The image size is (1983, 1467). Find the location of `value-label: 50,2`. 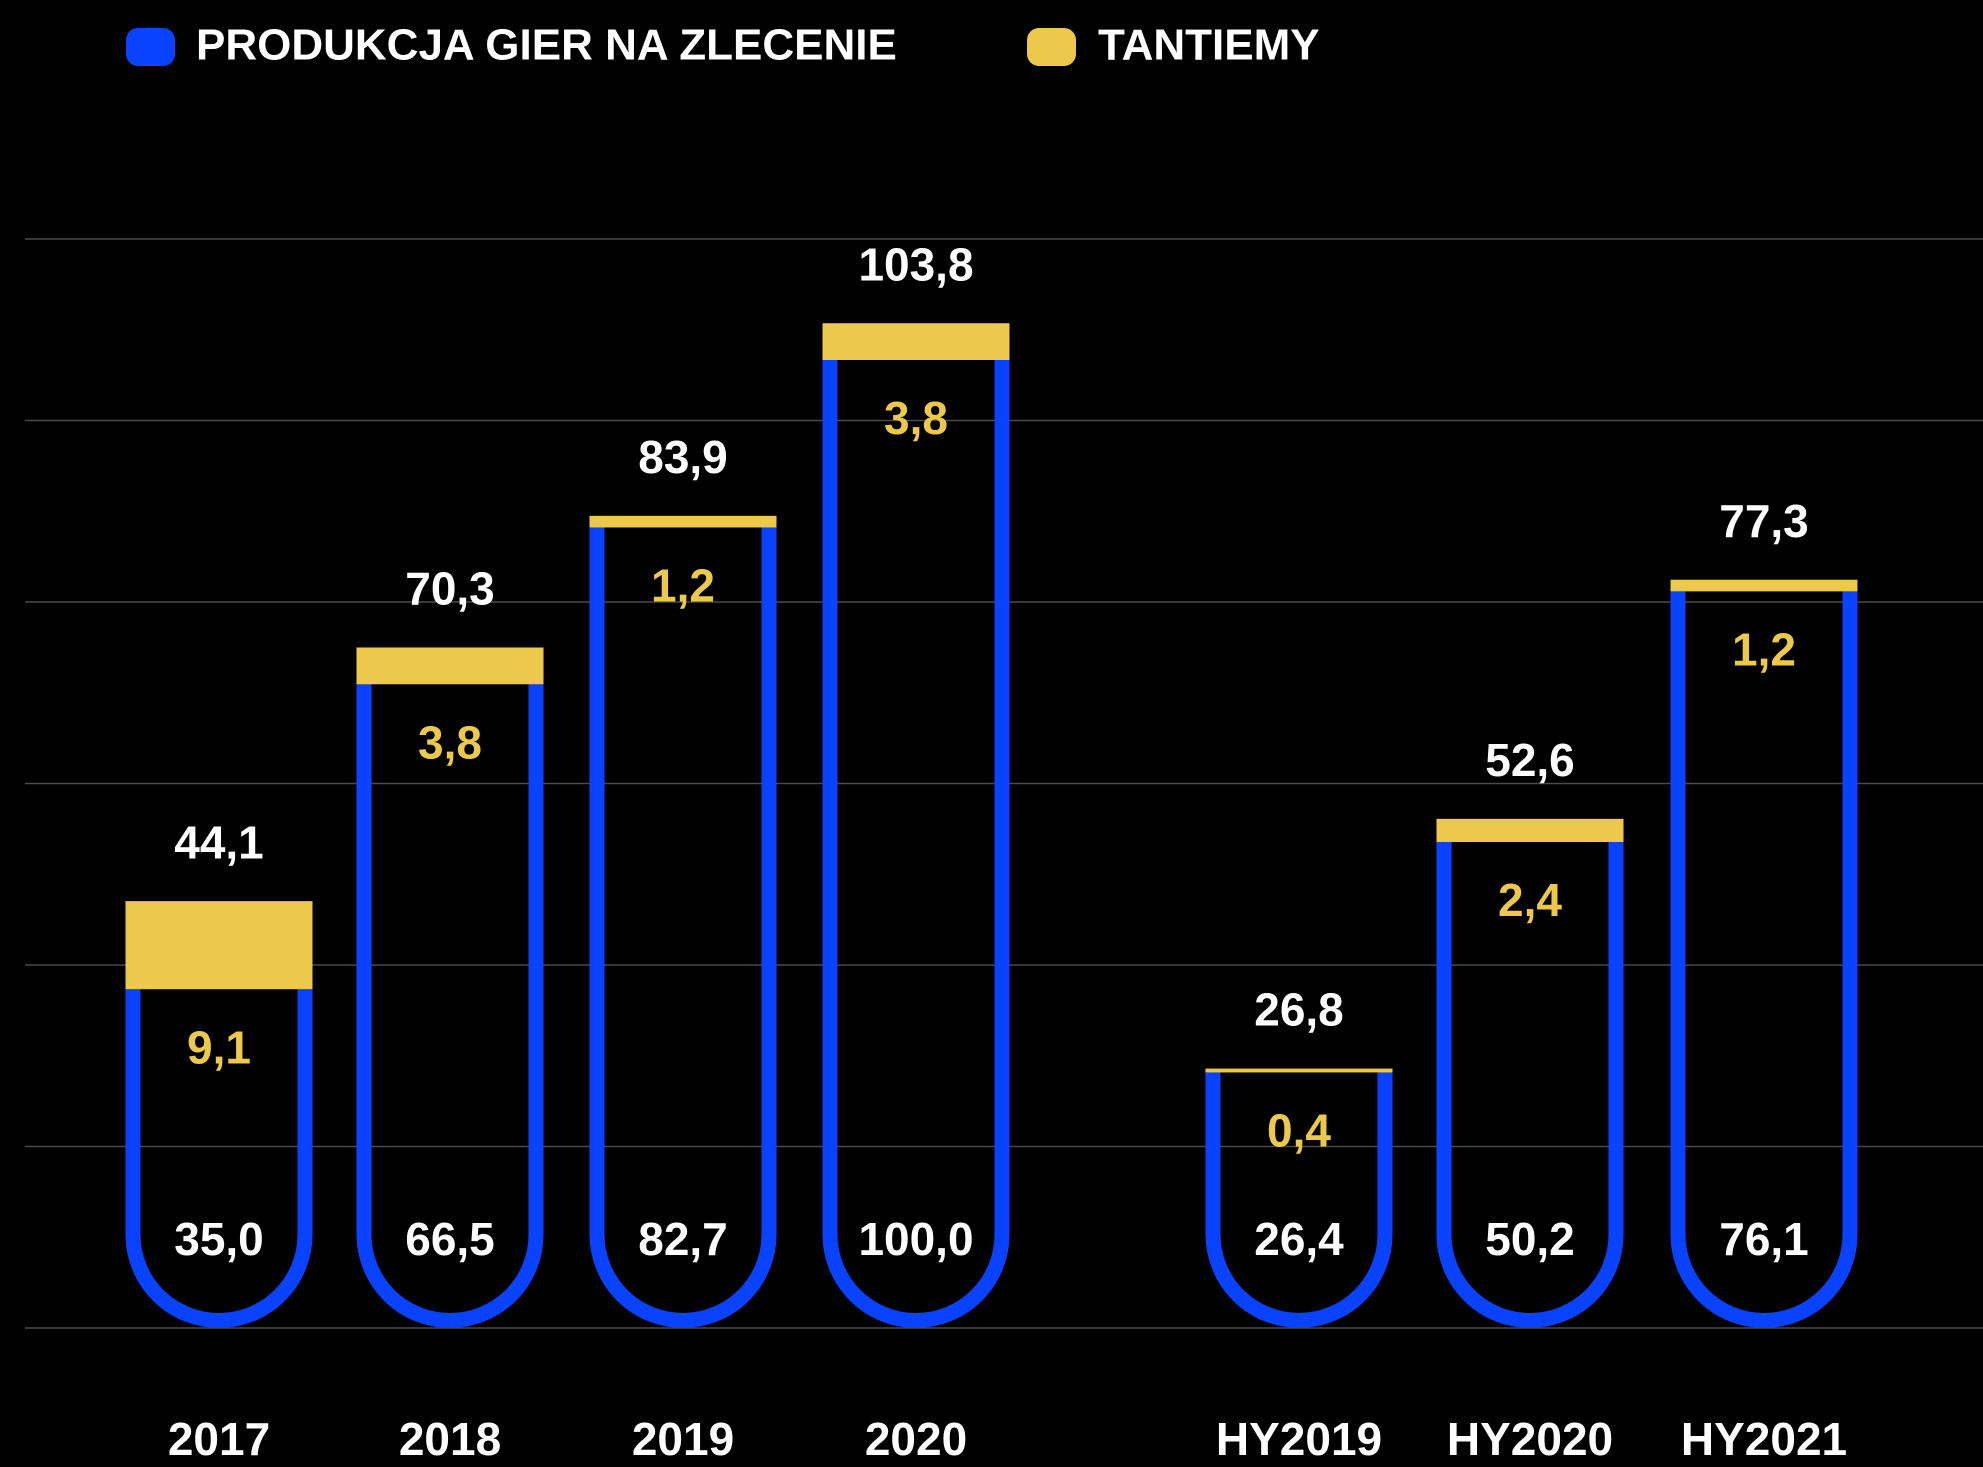

value-label: 50,2 is located at coordinates (1530, 1239).